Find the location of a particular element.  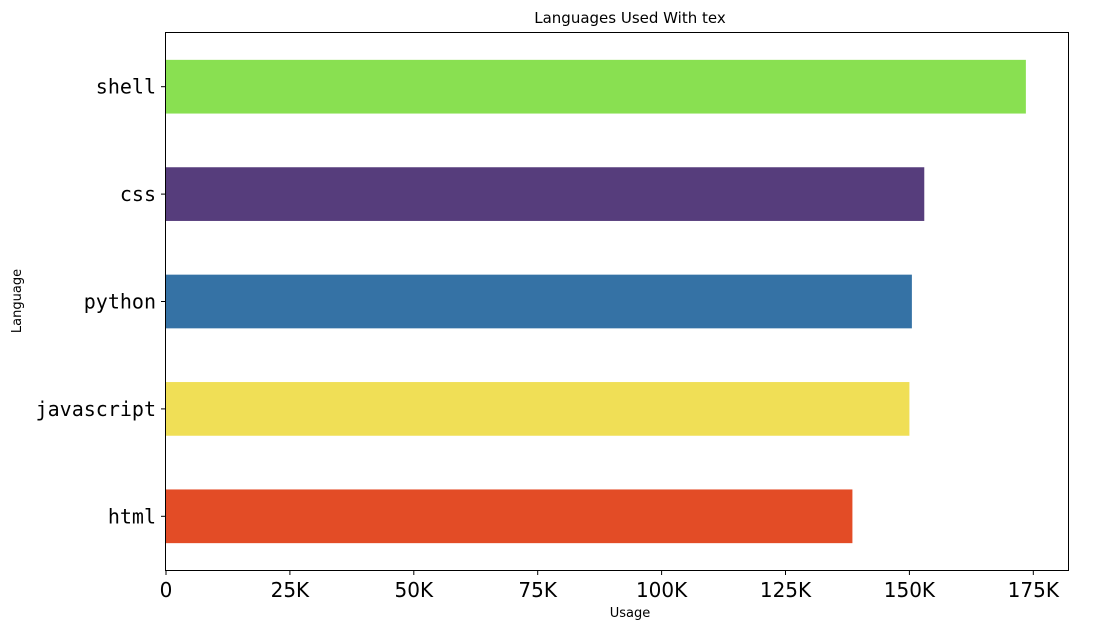

x-tick-label: 100K is located at coordinates (662, 590).